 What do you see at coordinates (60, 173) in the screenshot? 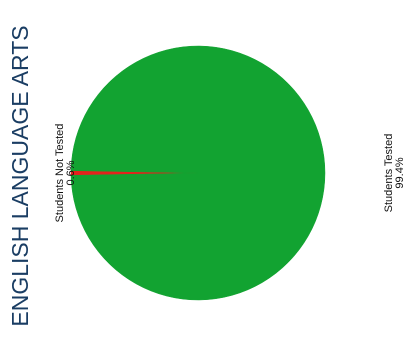
I see `slice-label-not-tested-name: Students Not Tested` at bounding box center [60, 173].